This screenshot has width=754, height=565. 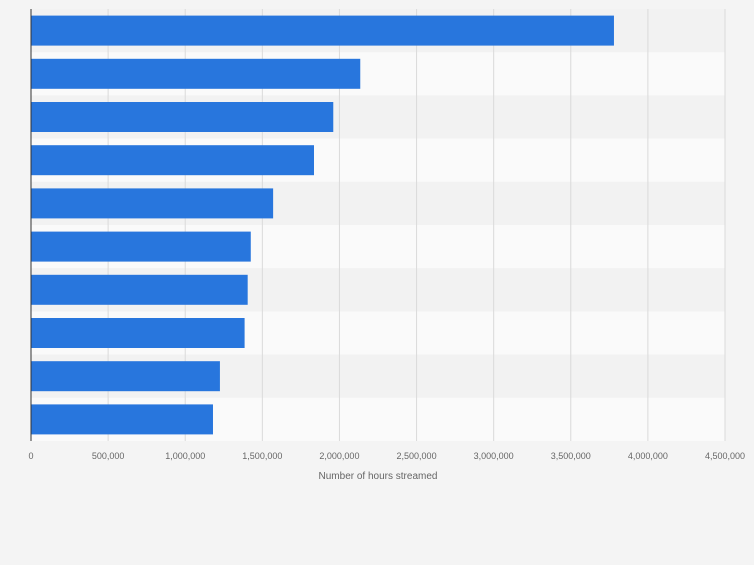 I want to click on x-tick-label: 3,500,000, so click(x=571, y=456).